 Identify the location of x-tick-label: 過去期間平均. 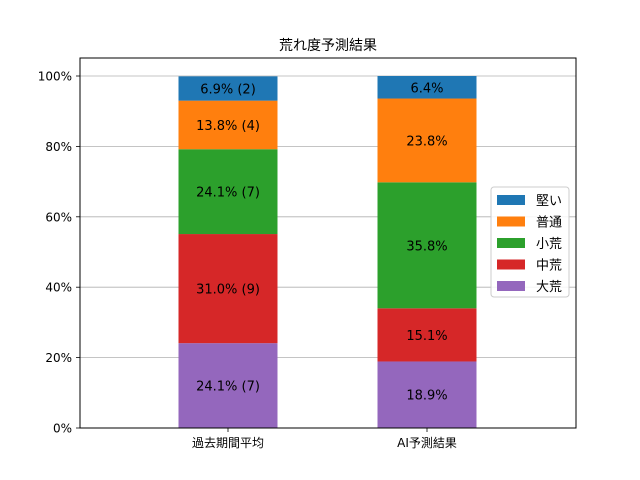
(228, 443).